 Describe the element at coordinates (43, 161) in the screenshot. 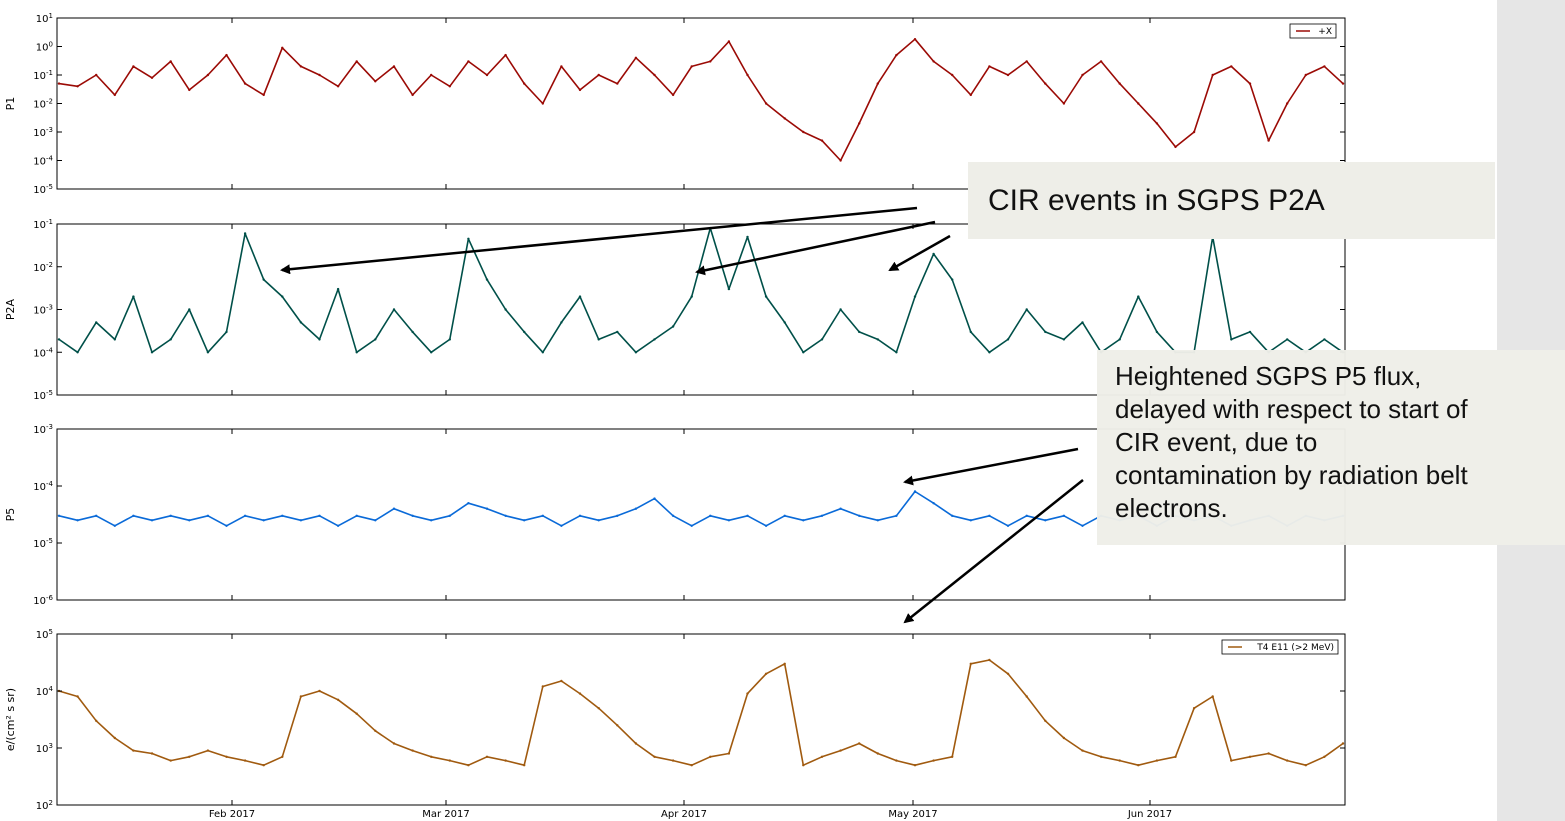

I see `y-tick-label: 10⁻⁴` at that location.